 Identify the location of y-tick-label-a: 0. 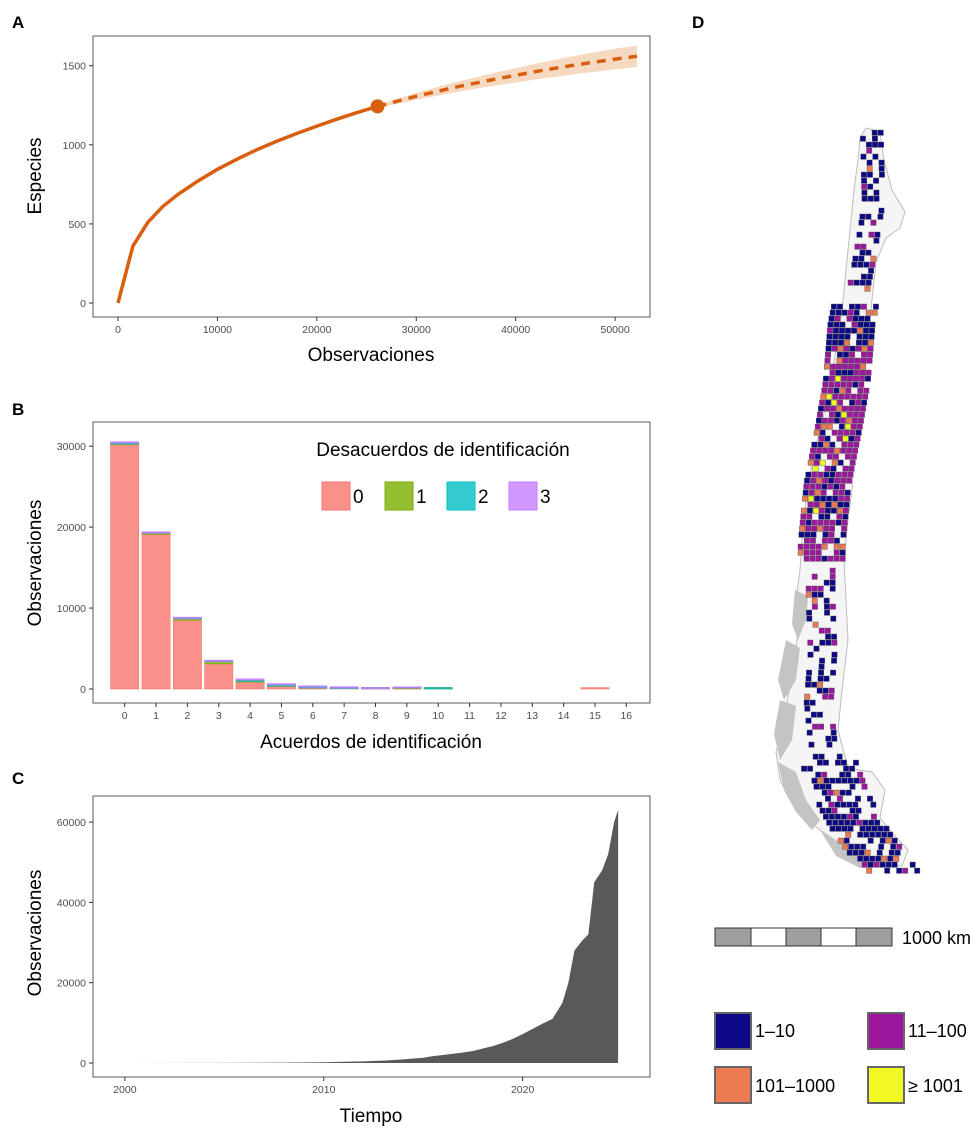
(83, 304).